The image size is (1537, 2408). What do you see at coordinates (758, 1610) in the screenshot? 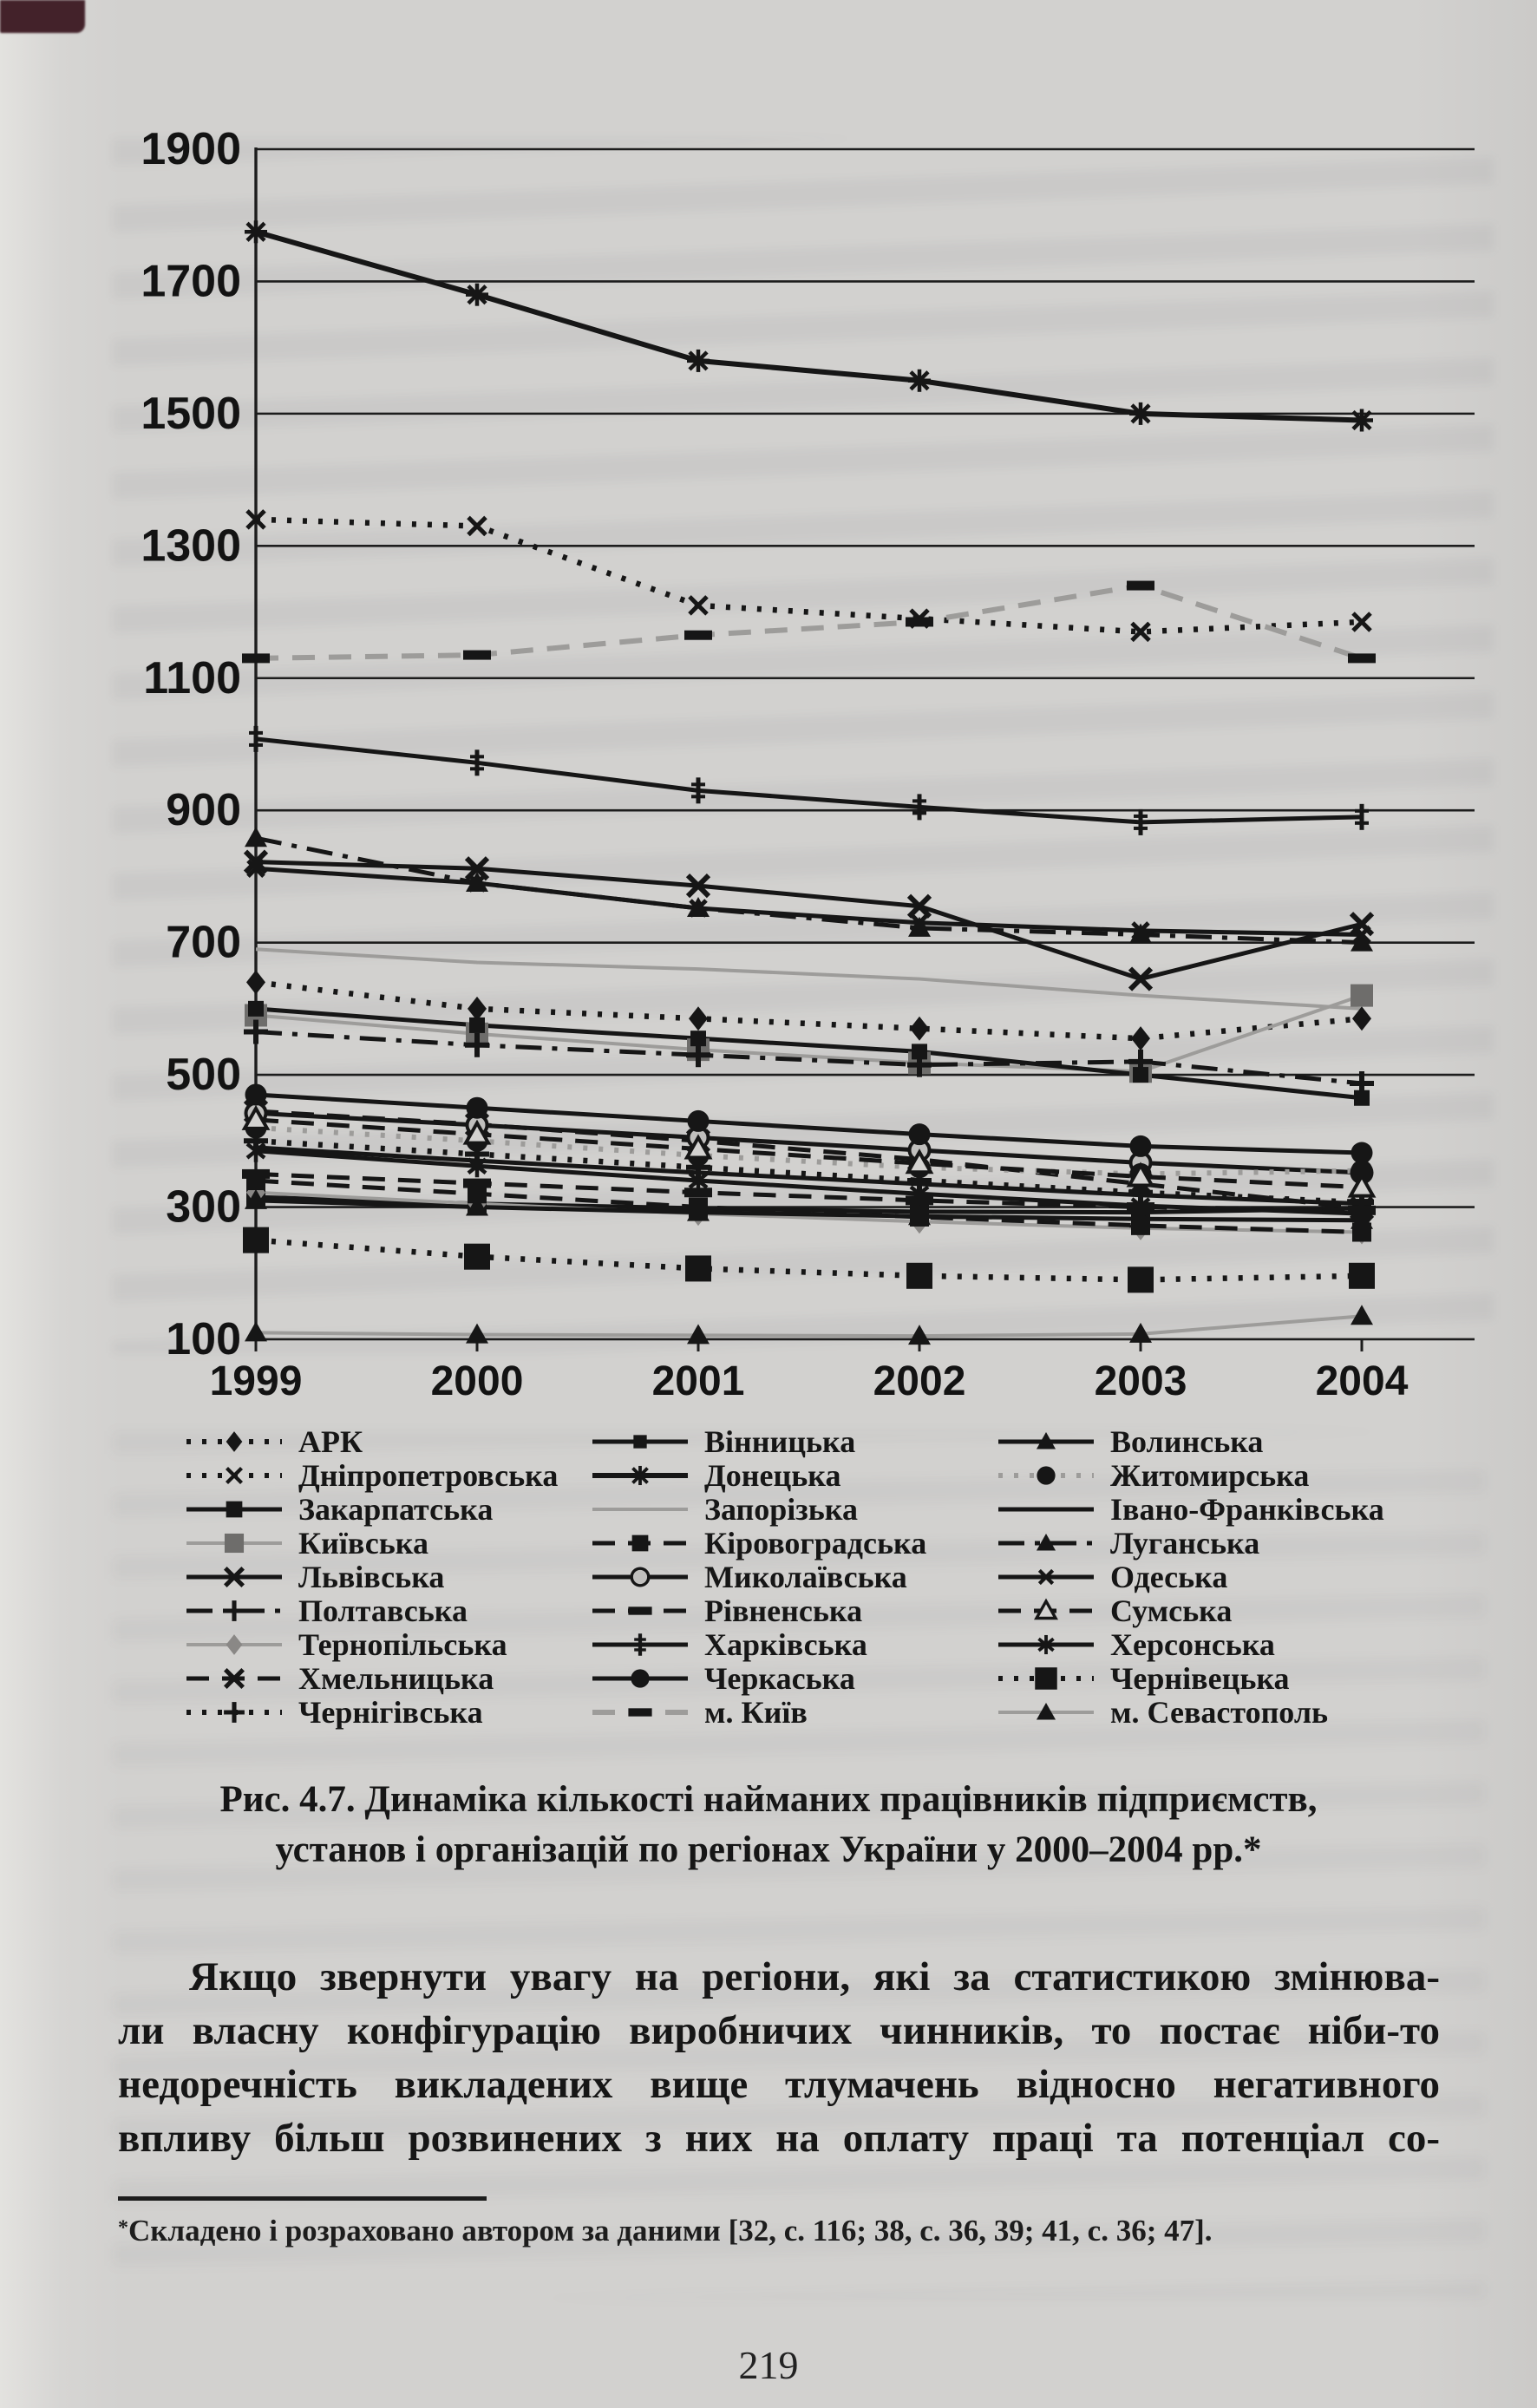
I see `legend-item: Рівненська` at bounding box center [758, 1610].